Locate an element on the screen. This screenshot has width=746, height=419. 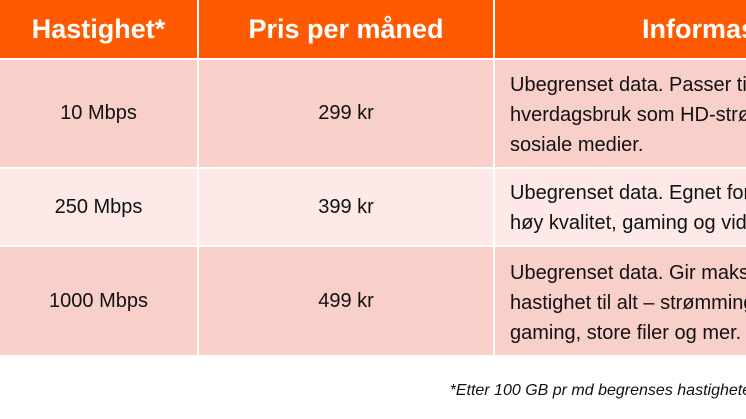
header-info: Informasjon is located at coordinates (694, 28).